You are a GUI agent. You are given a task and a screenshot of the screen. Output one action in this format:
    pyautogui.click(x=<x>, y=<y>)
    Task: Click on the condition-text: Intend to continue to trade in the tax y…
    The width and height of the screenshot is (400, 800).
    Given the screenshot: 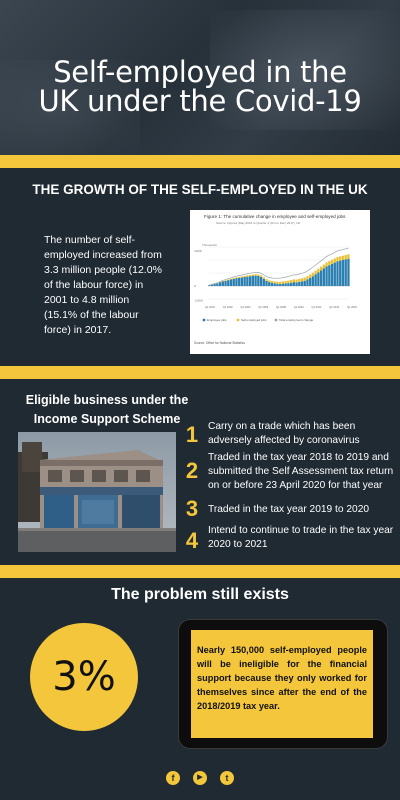 What is the action you would take?
    pyautogui.click(x=301, y=537)
    